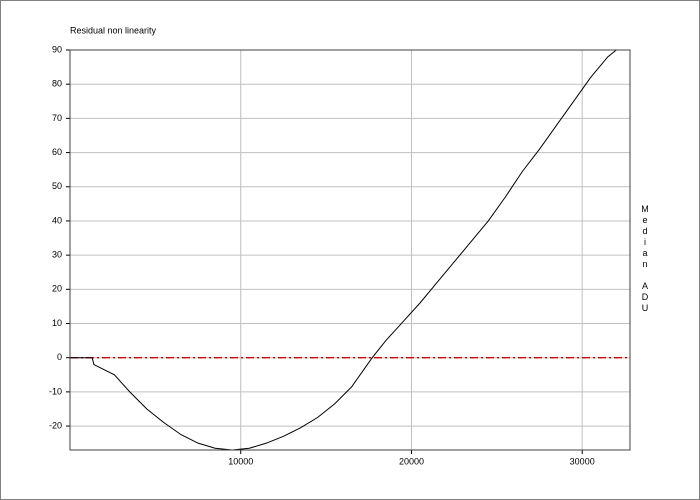 The width and height of the screenshot is (700, 500). What do you see at coordinates (113, 30) in the screenshot?
I see `chart-title: Residual non linearity` at bounding box center [113, 30].